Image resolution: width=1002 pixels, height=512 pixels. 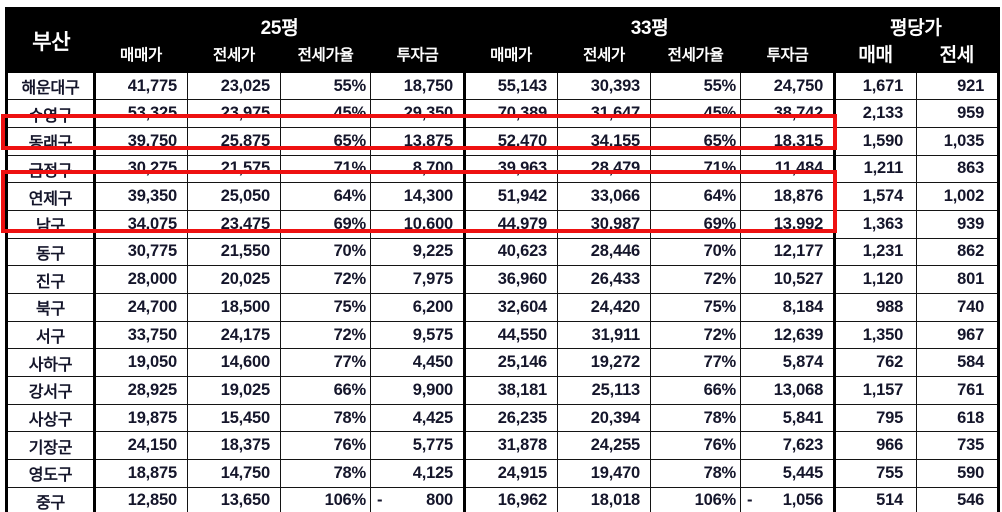 I want to click on cell-jeonse-25: 23,475, so click(x=234, y=224).